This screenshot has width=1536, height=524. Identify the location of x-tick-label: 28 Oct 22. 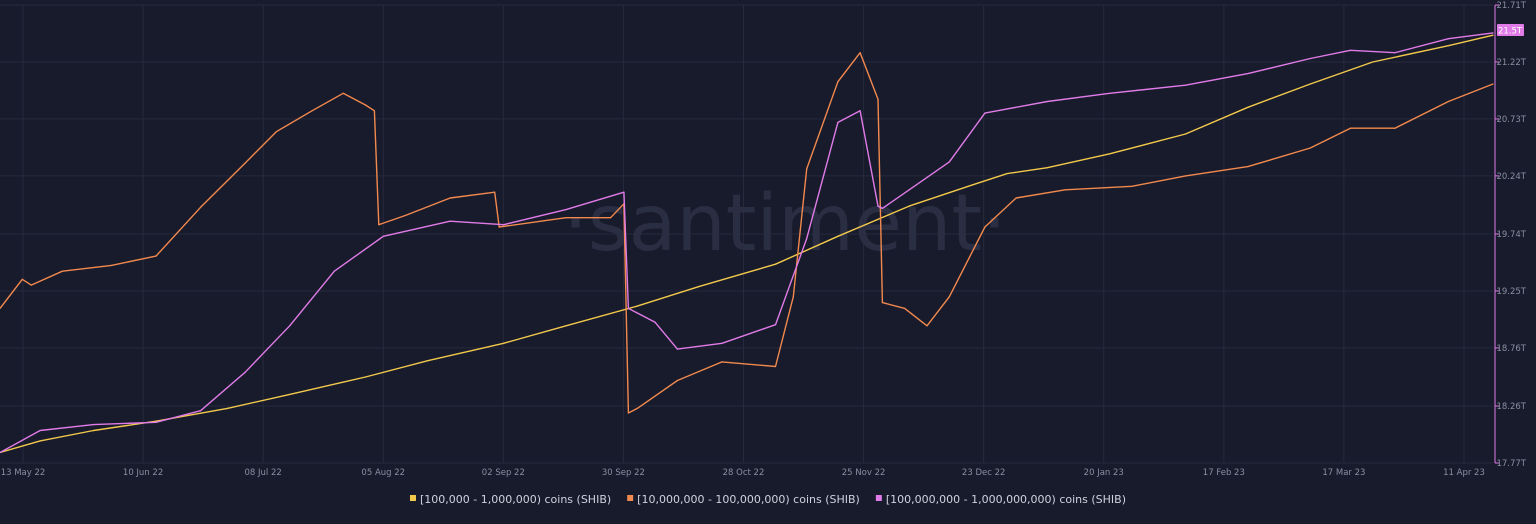
(744, 473).